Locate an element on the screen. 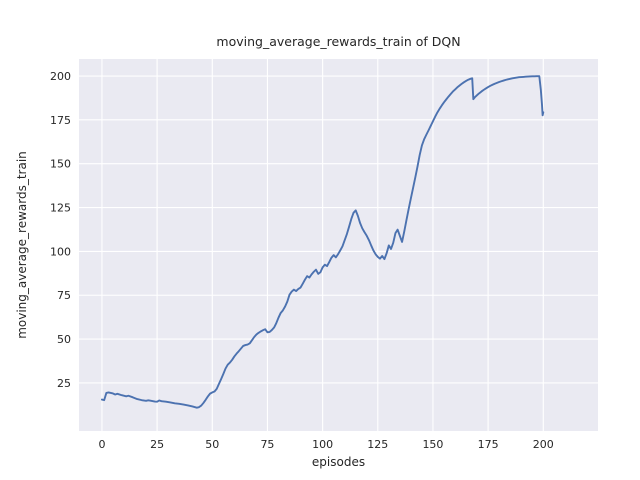 The width and height of the screenshot is (640, 480). y-tick-75: 75 is located at coordinates (64, 295).